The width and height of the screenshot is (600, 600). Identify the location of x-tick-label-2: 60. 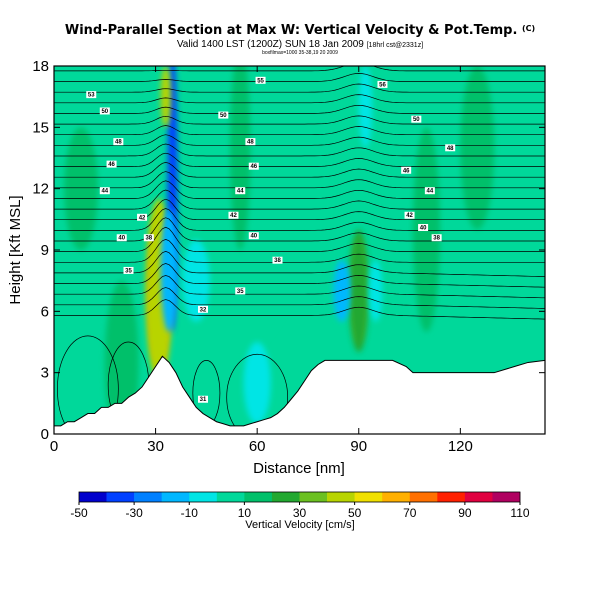
(257, 446).